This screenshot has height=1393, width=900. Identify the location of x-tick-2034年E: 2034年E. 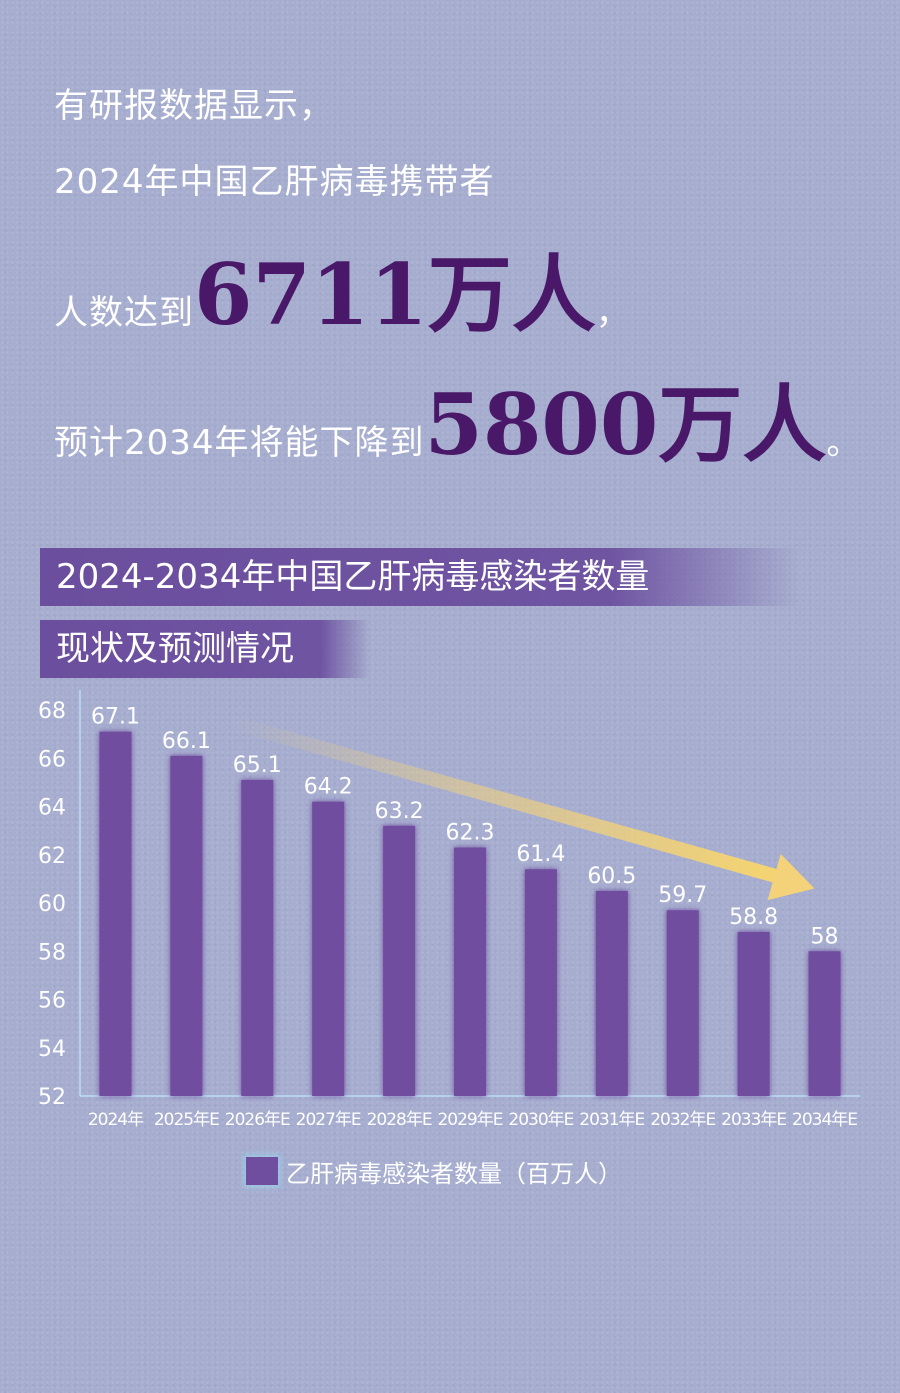
(824, 1120).